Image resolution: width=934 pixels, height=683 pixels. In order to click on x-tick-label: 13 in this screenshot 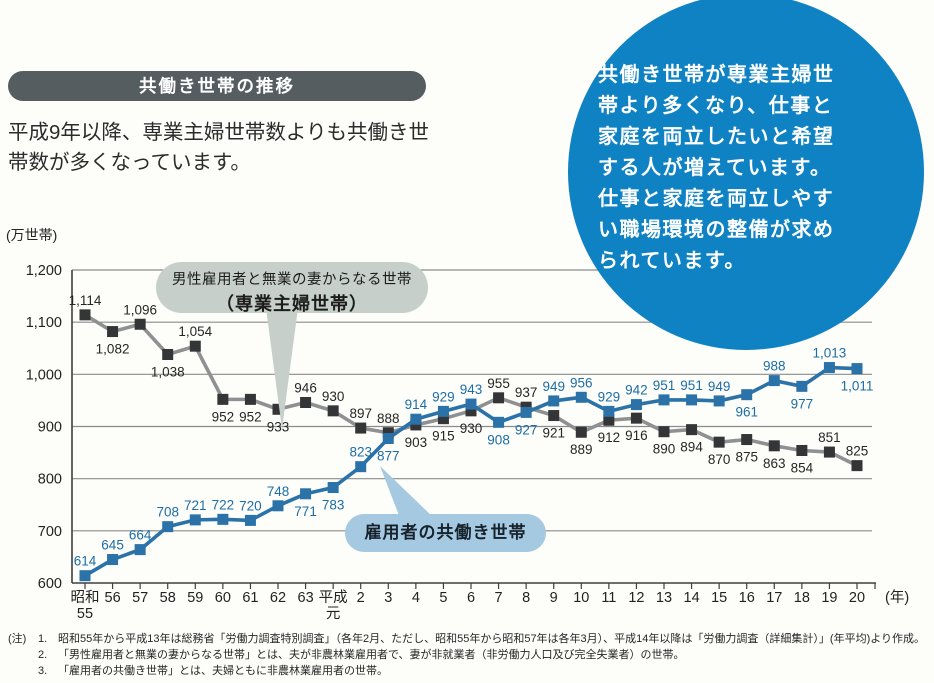, I will do `click(664, 598)`.